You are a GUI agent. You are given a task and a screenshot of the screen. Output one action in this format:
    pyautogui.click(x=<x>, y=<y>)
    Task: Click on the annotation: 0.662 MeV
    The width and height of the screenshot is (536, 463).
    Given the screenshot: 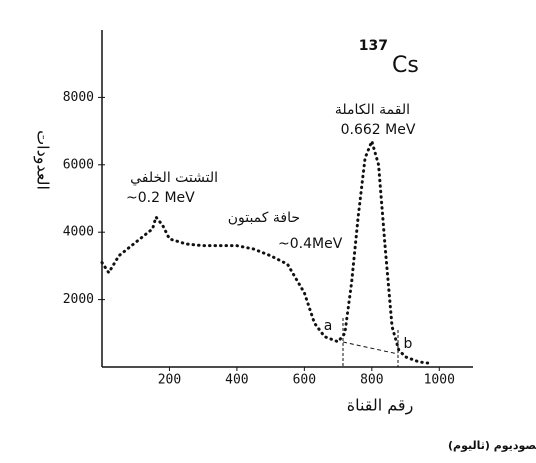 What is the action you would take?
    pyautogui.click(x=378, y=130)
    